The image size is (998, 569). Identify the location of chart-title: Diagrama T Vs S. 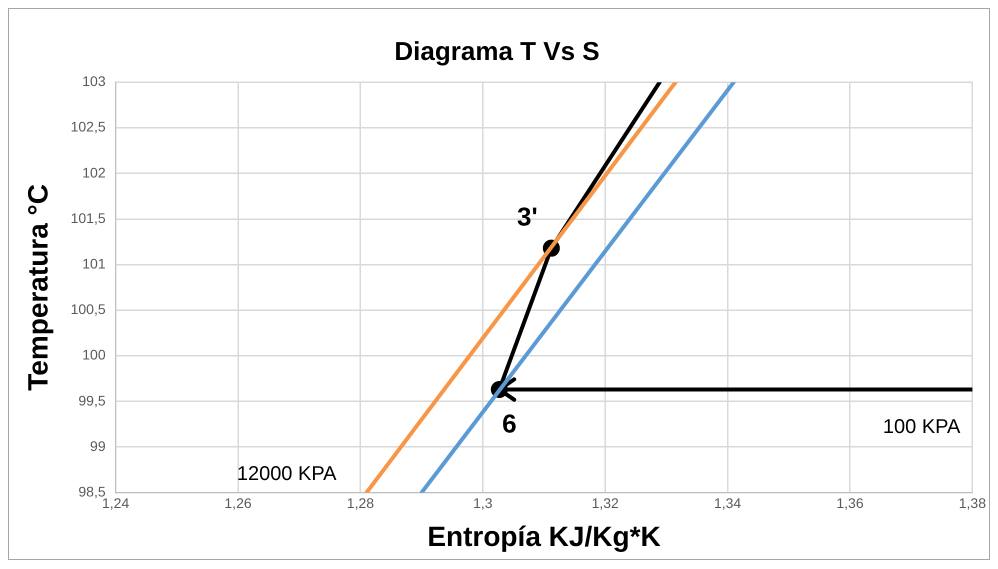
(497, 51).